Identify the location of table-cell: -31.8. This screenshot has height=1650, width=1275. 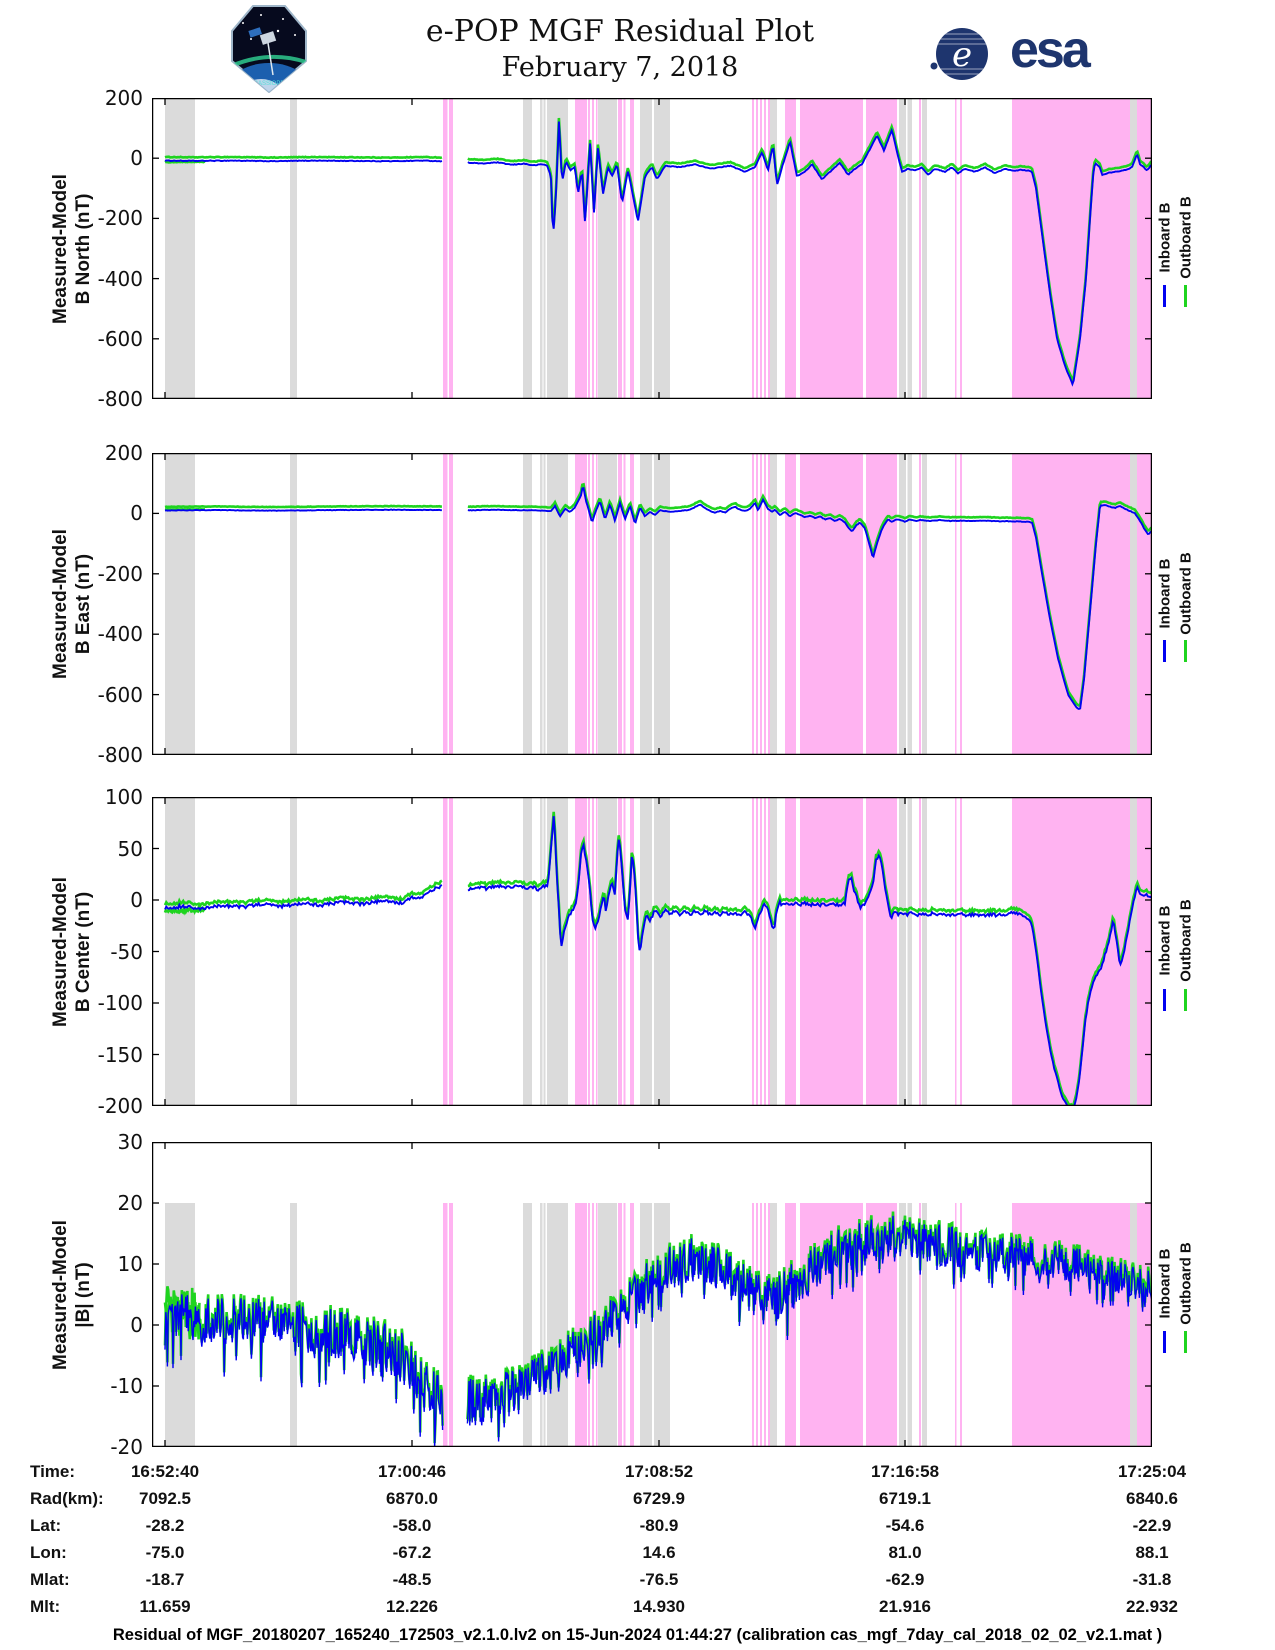
(1152, 1579).